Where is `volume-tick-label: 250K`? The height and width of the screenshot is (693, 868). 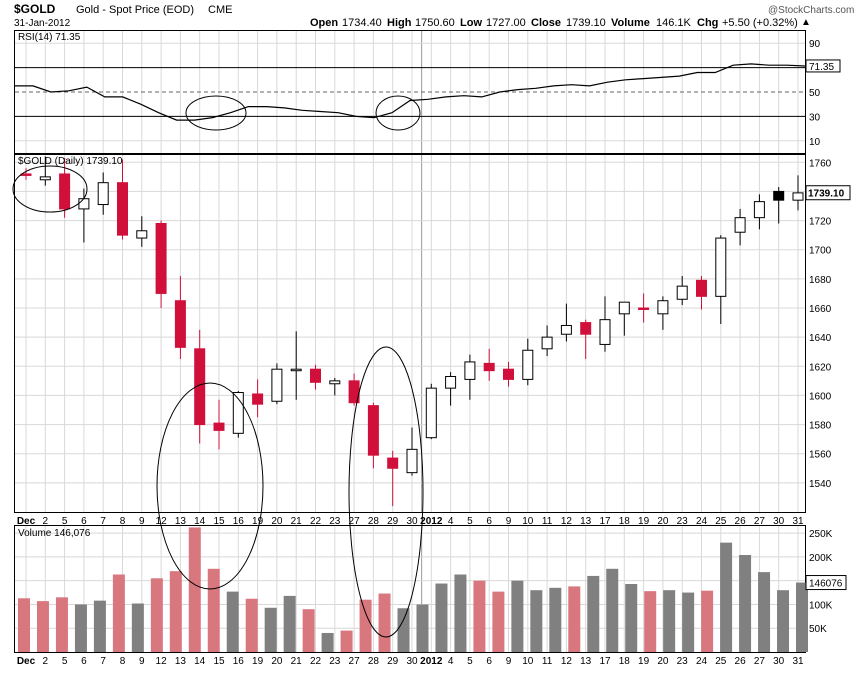
volume-tick-label: 250K is located at coordinates (821, 534).